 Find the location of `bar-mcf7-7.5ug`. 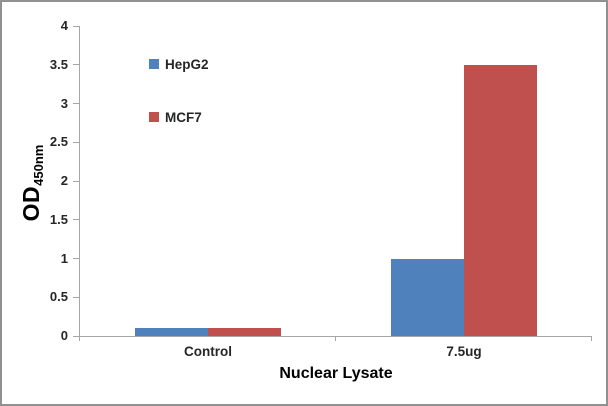

bar-mcf7-7.5ug is located at coordinates (500, 200).